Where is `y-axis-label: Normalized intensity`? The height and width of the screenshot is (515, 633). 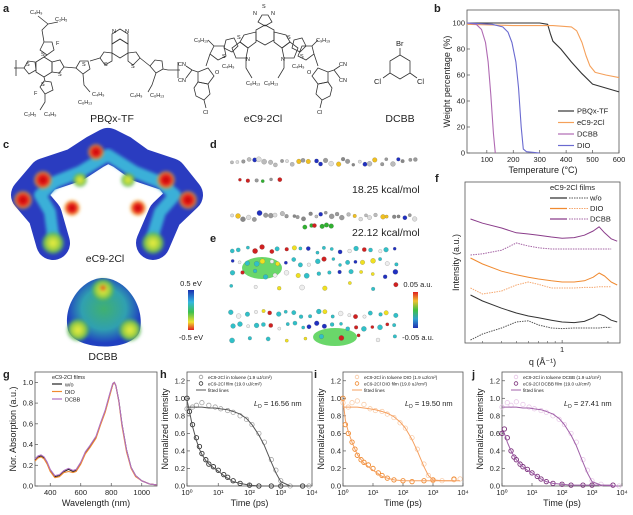
y-axis-label: Normalized intensity is located at coordinates (321, 429).